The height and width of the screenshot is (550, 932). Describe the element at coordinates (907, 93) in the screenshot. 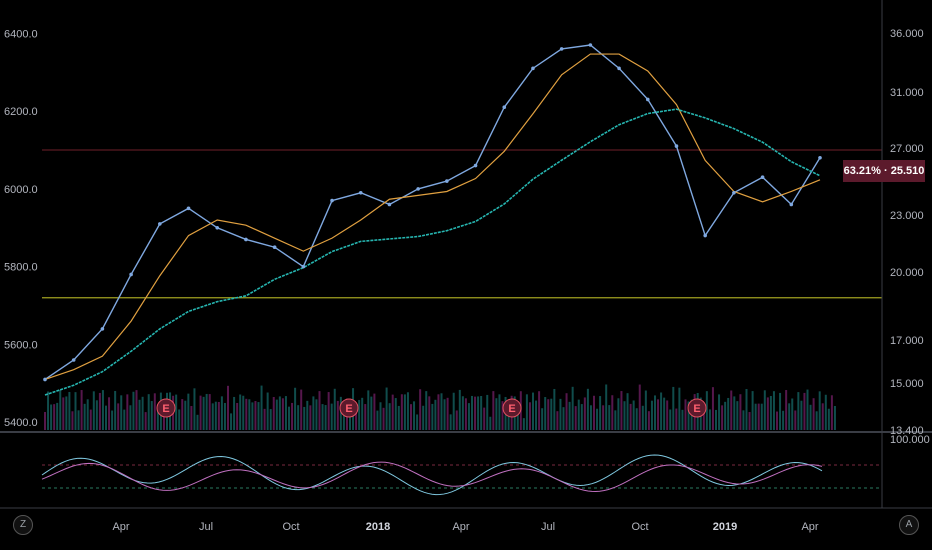

I see `right-axis-tick: 31.000` at that location.